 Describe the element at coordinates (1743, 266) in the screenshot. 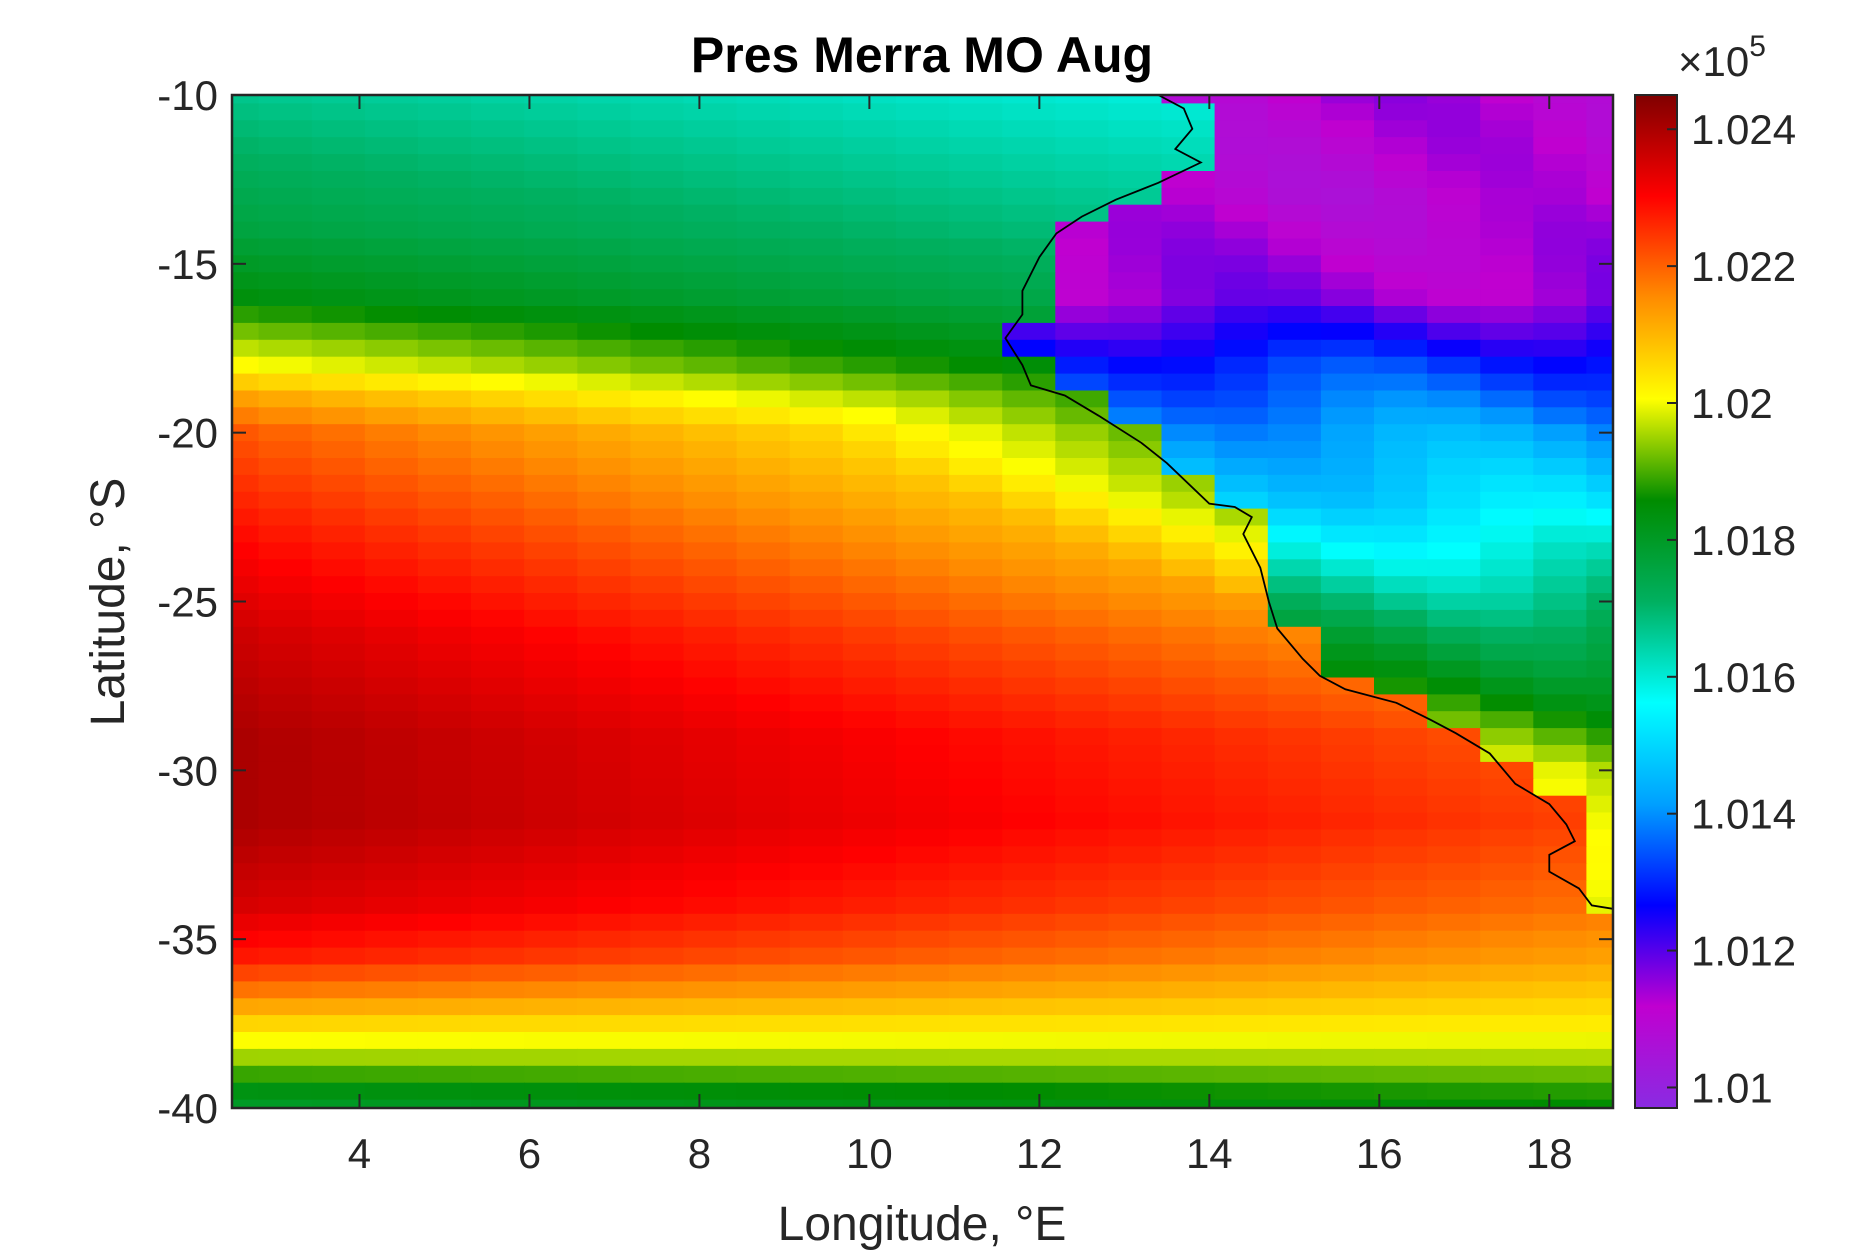

I see `colorbar-tick-label: 1.022` at that location.